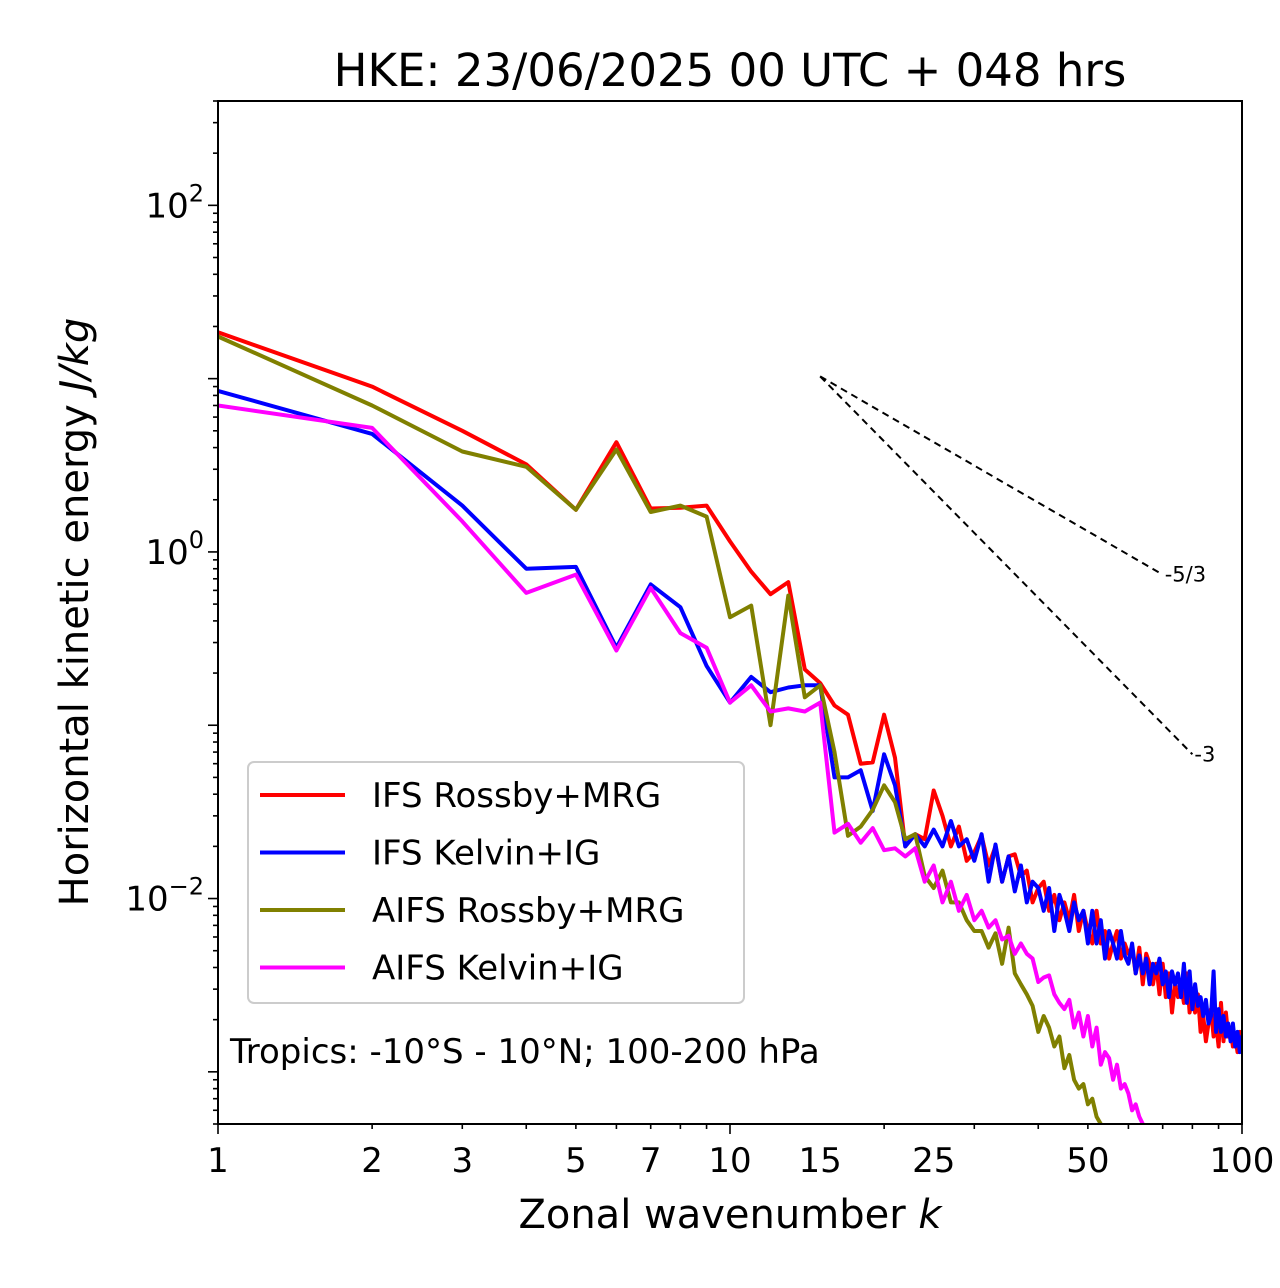  Describe the element at coordinates (730, 70) in the screenshot. I see `chart-title: HKE: 23/06/2025 00 UTC + 048 hrs` at that location.